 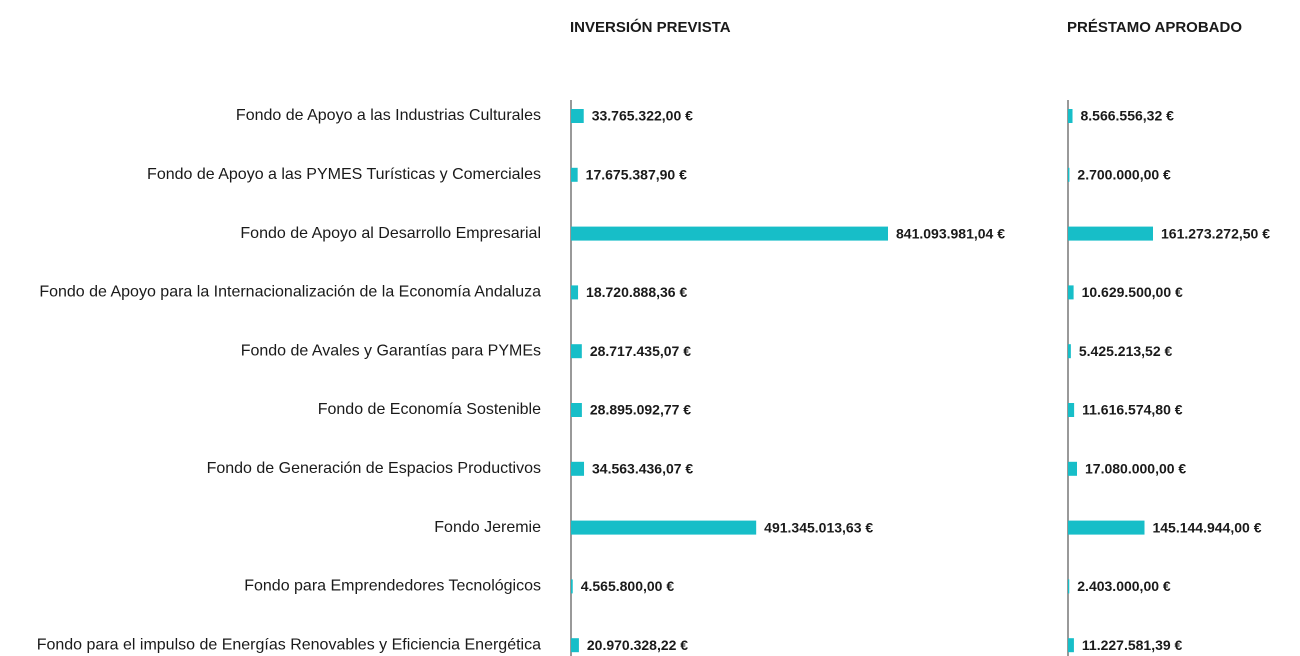 I want to click on value-label: 17.080.000,00 €, so click(x=1135, y=469).